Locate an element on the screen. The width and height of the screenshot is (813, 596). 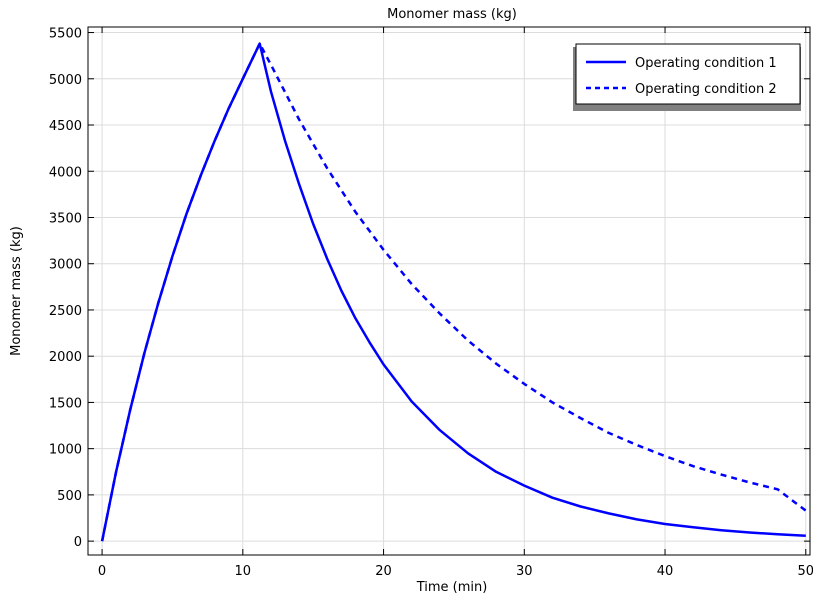
legend-label-1: Operating condition 1 is located at coordinates (706, 63).